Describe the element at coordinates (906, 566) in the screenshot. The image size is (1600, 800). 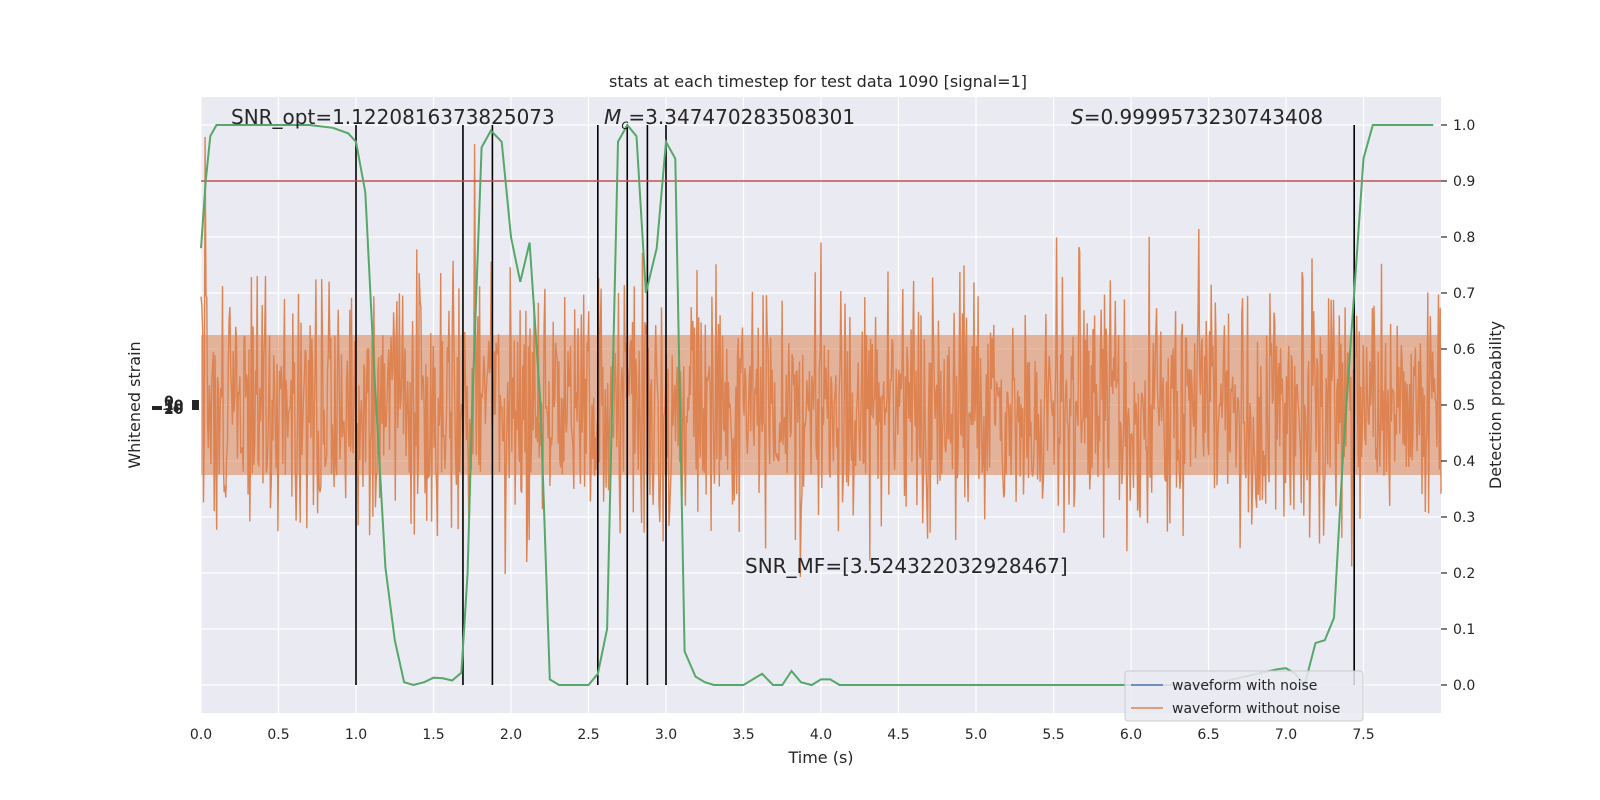
I see `snr-mf-annotation: SNR_MF=[3.524322032928467]` at that location.